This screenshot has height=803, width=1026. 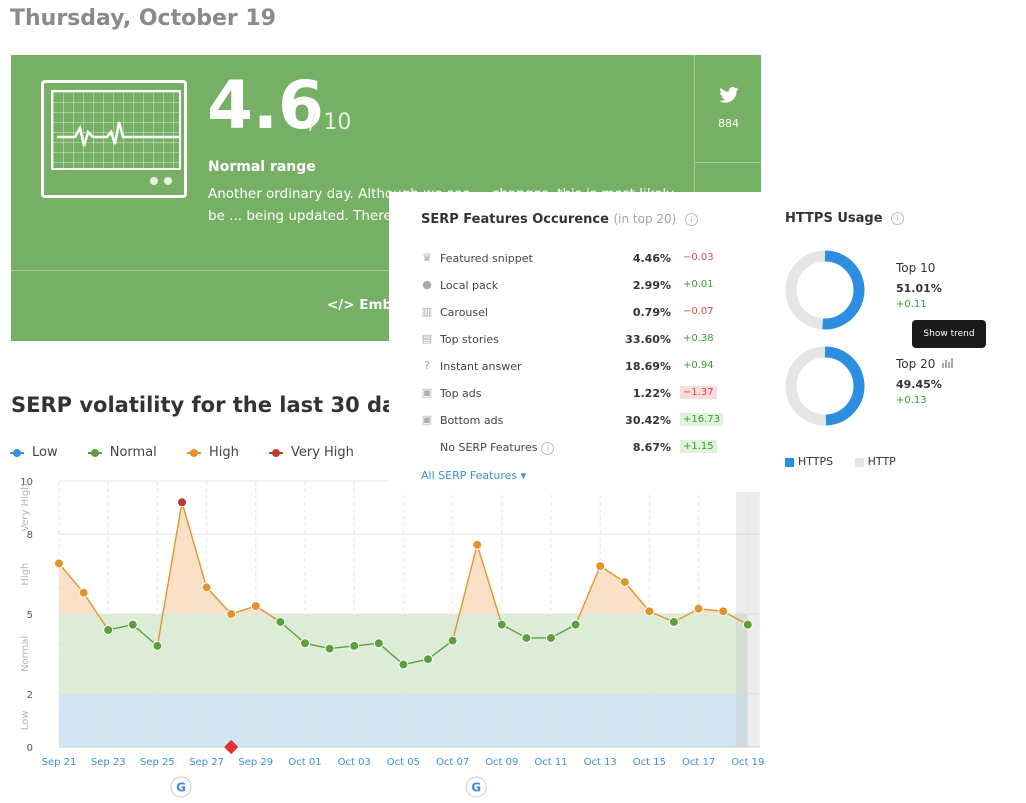 I want to click on serp-feature-name: Top ads, so click(x=461, y=393).